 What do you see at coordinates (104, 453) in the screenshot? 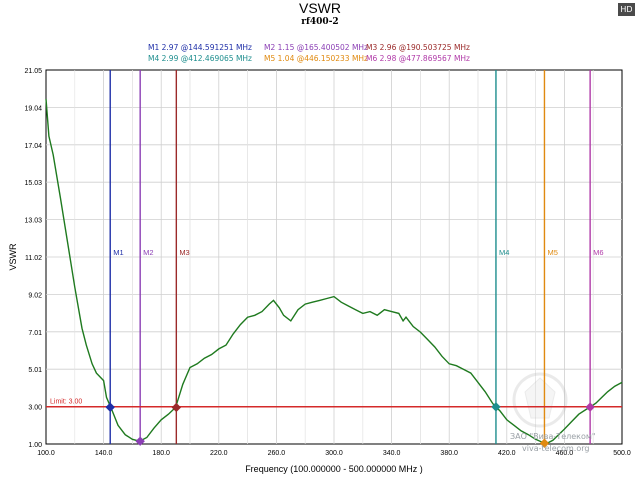
I see `x-tick-label: 140.0` at bounding box center [104, 453].